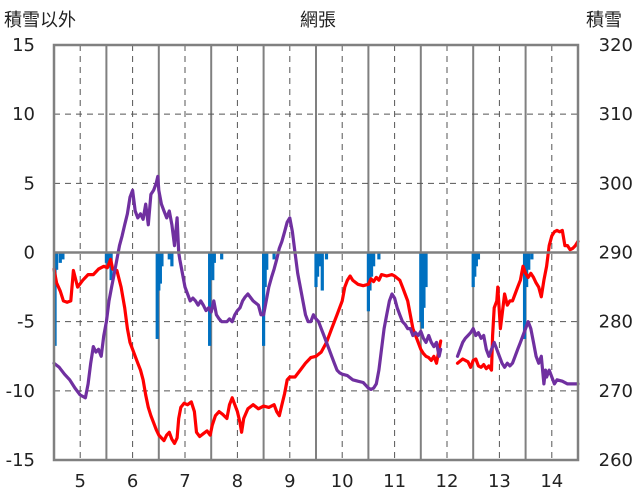  Describe the element at coordinates (20, 460) in the screenshot. I see `y-left-tick-label: -15` at that location.